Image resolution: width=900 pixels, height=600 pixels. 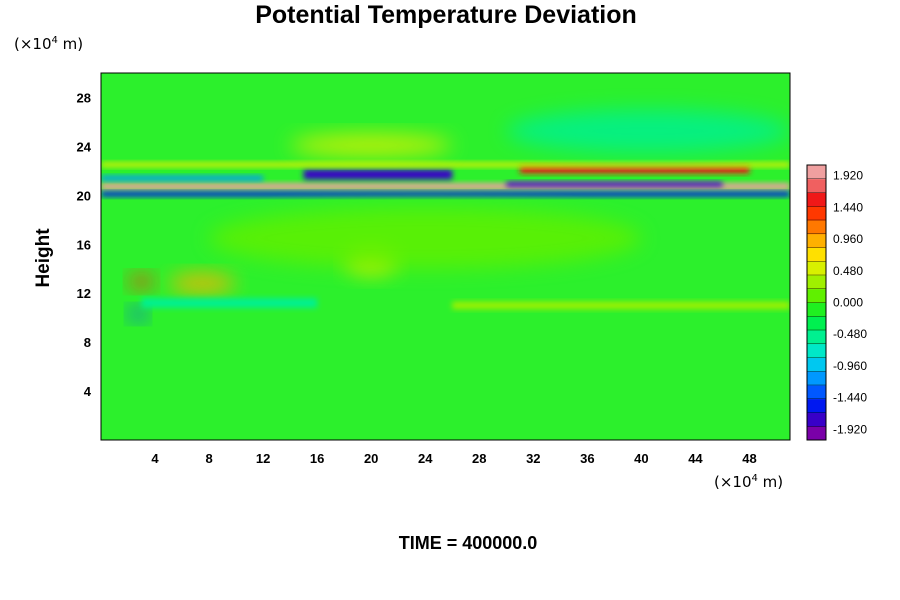 I want to click on y-axis-ticks: 4 8 12 16 20 24 28, so click(x=84, y=244).